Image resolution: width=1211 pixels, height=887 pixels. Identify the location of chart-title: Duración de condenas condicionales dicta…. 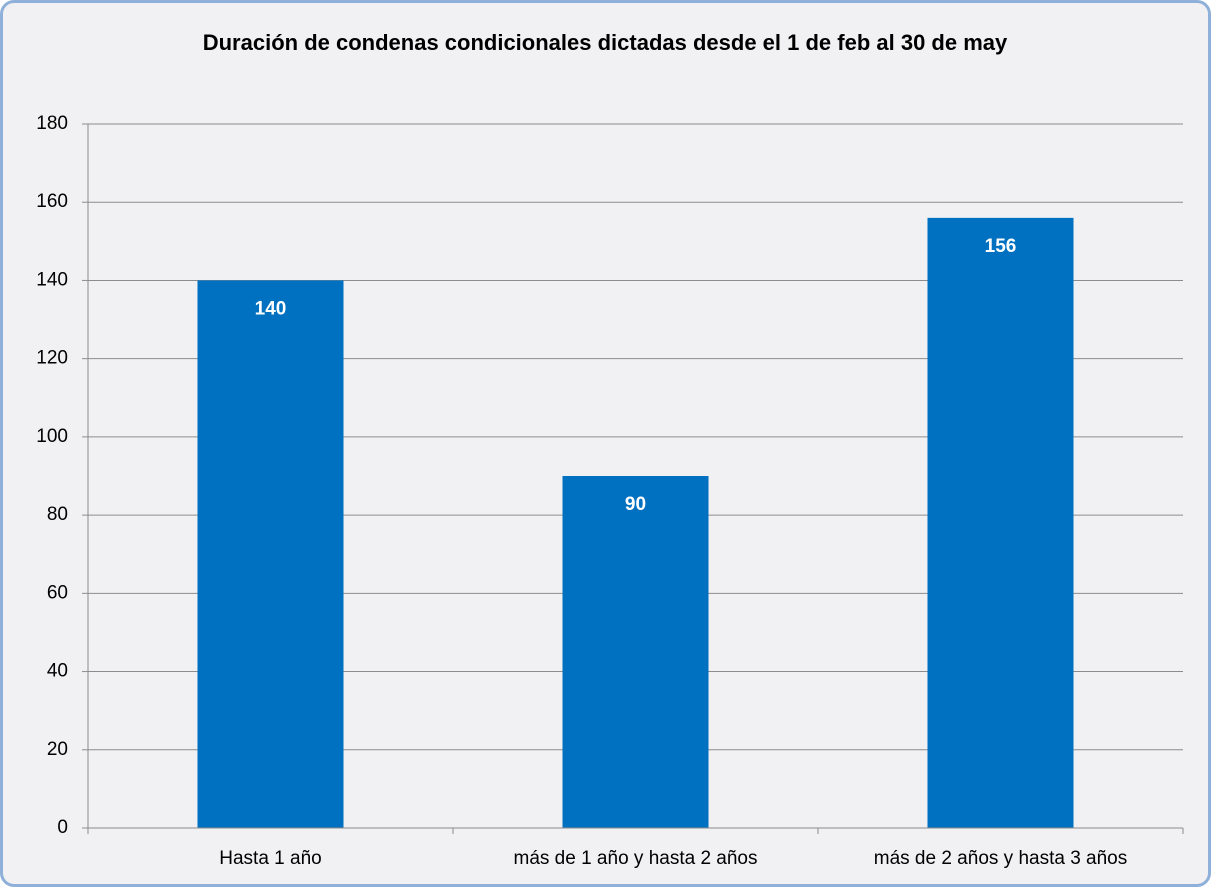
(605, 42).